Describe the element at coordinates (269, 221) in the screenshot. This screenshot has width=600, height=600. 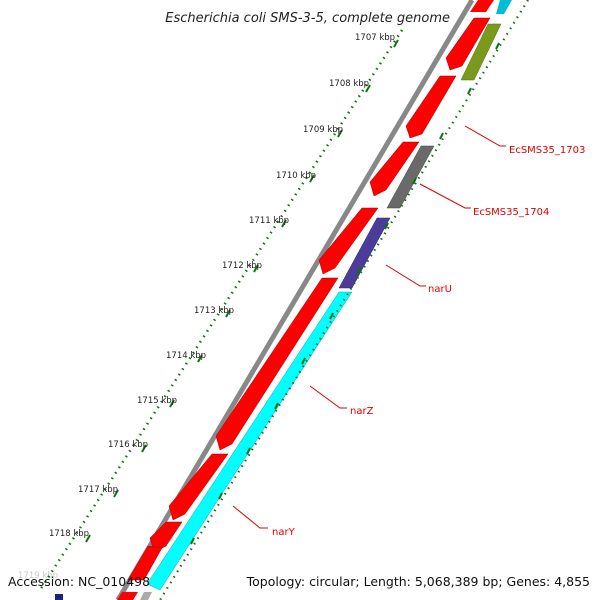
I see `tick-label: 1711 kbp` at that location.